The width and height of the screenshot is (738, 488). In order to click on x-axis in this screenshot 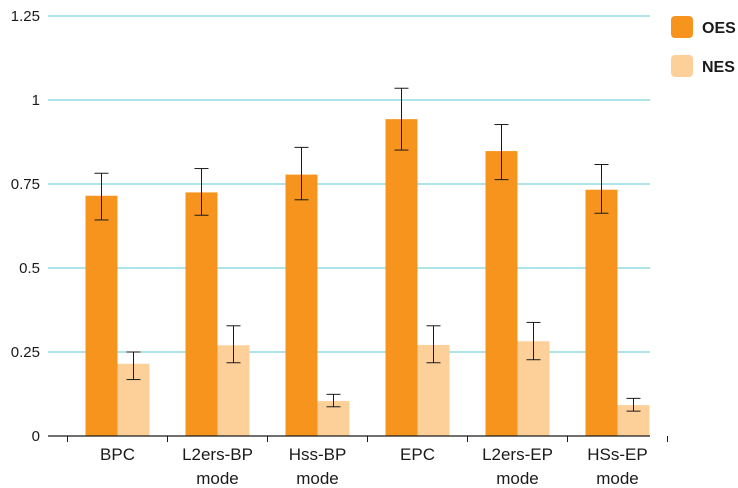, I will do `click(358, 438)`.